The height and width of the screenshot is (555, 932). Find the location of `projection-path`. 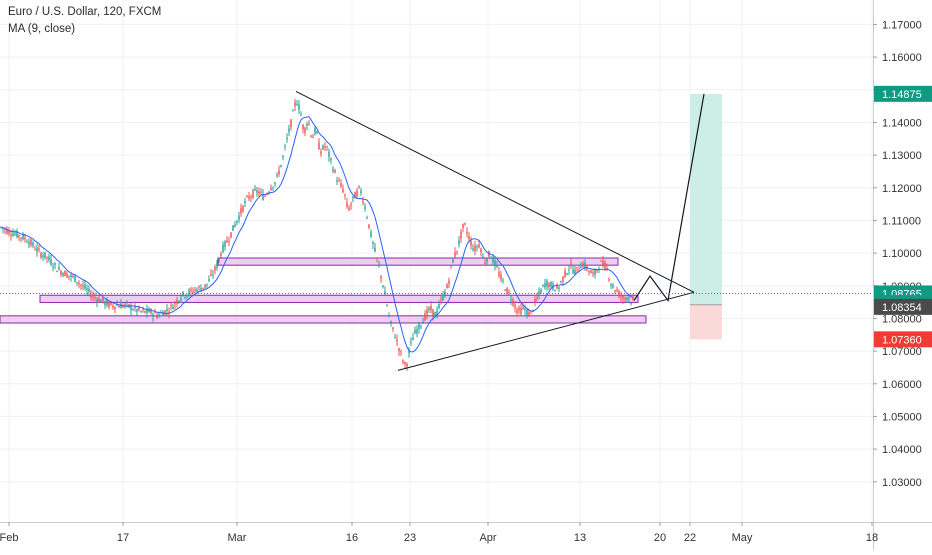

projection-path is located at coordinates (669, 197).